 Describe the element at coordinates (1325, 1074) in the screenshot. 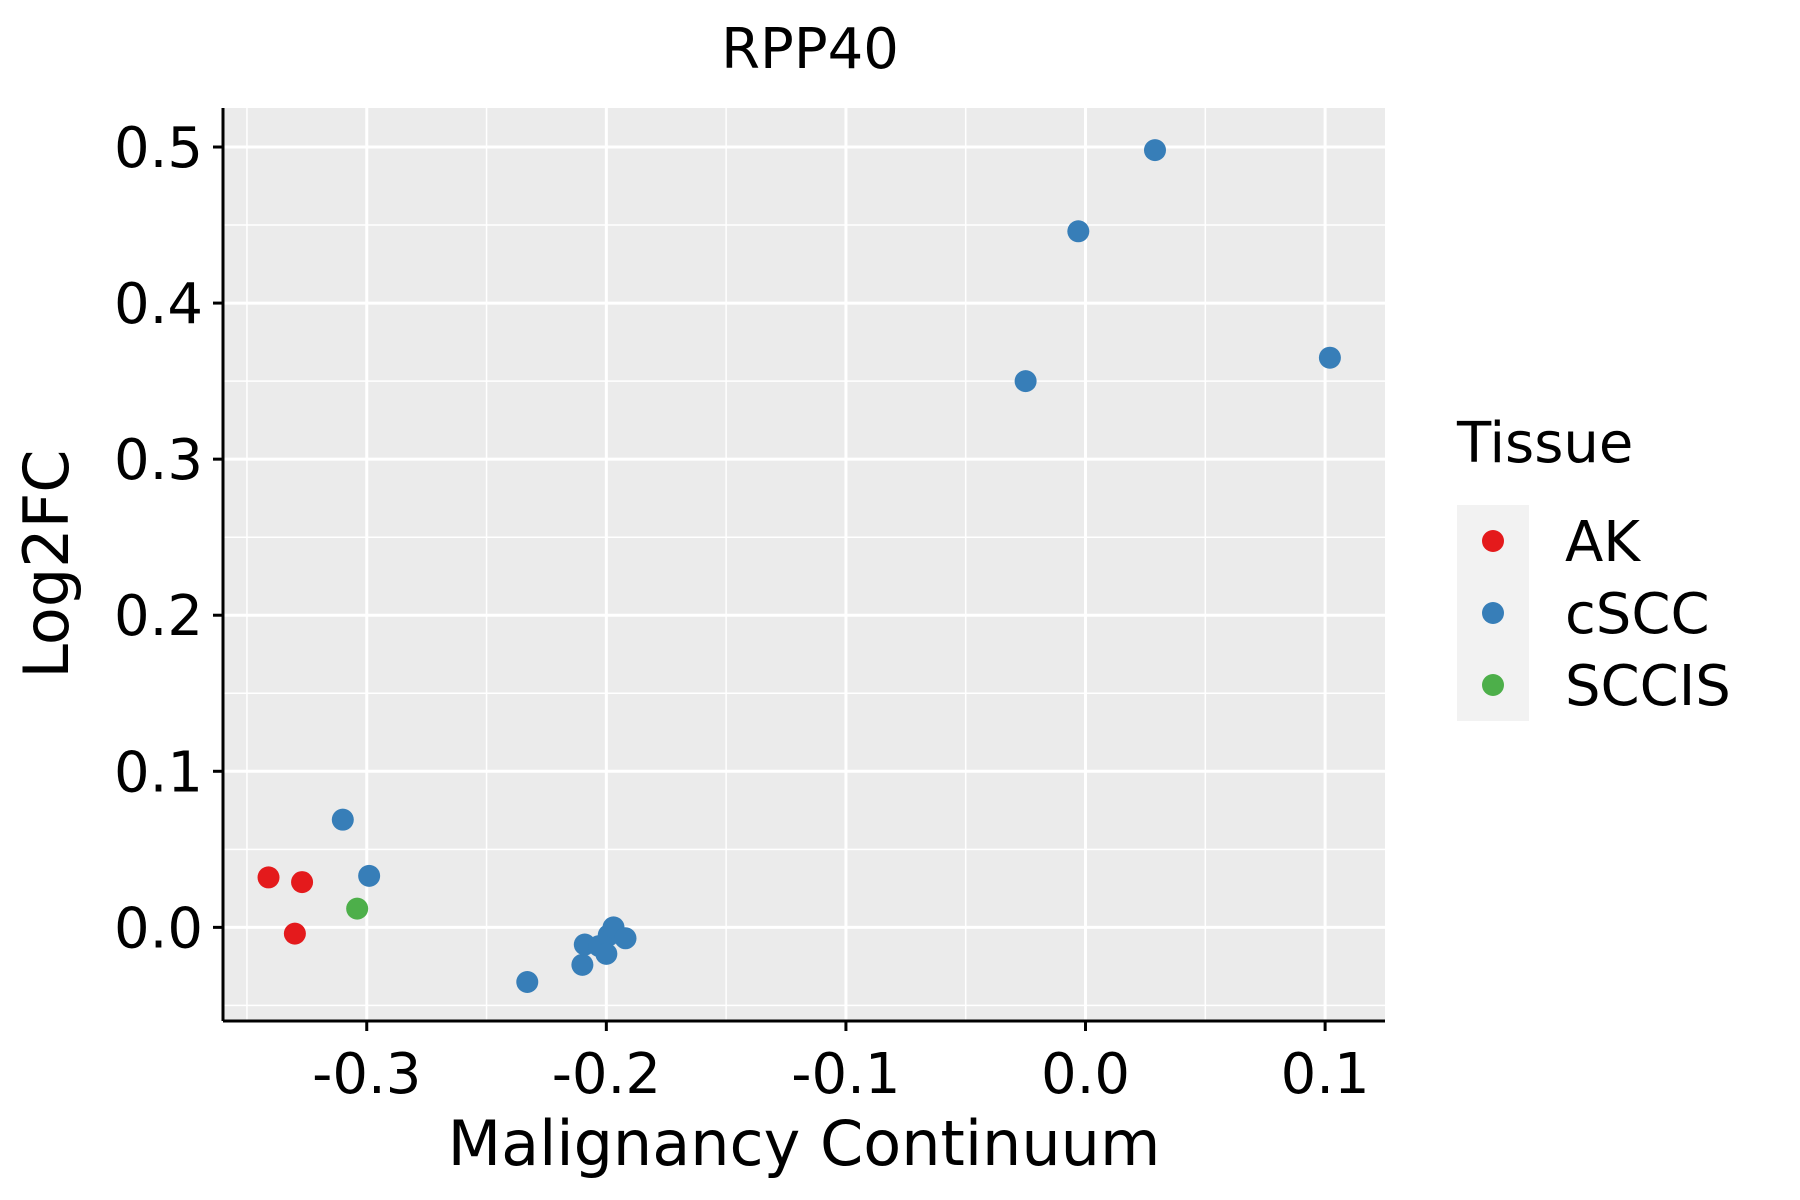

I see `x-tick-label-4: 0.1` at that location.